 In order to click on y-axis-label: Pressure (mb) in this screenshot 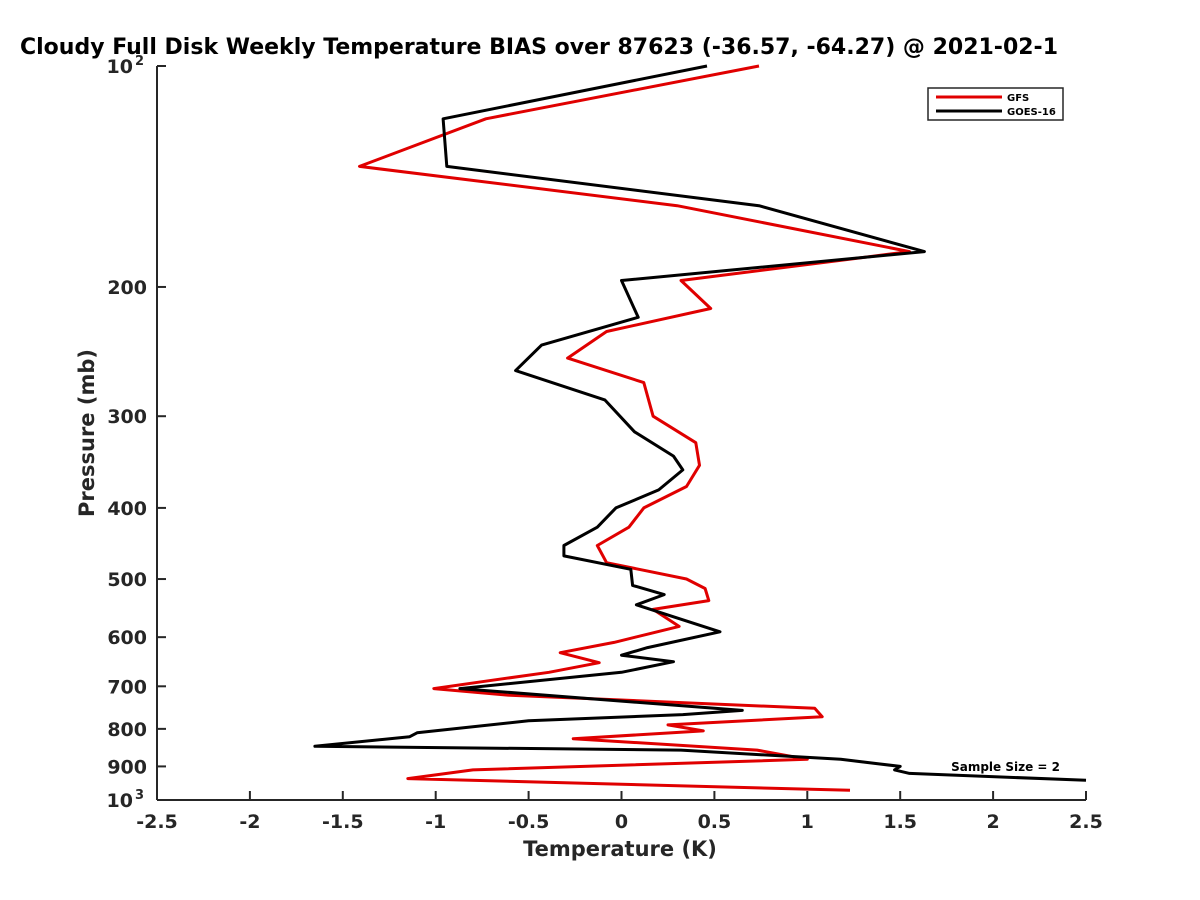, I will do `click(87, 433)`.